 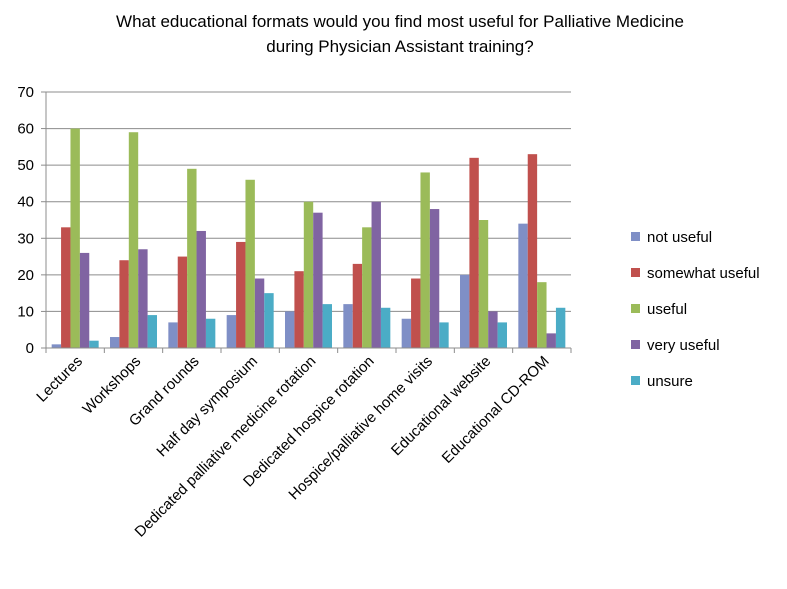 I want to click on legend-label: not useful, so click(x=679, y=237).